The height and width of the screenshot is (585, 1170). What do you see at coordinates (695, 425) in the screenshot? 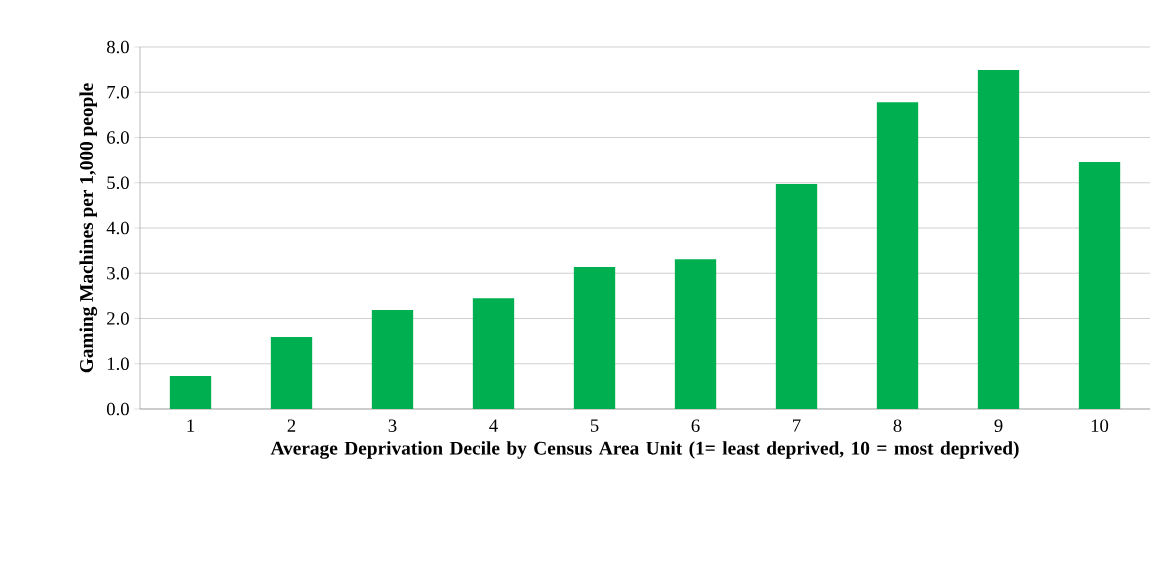
I see `x-tick-label: 6` at bounding box center [695, 425].